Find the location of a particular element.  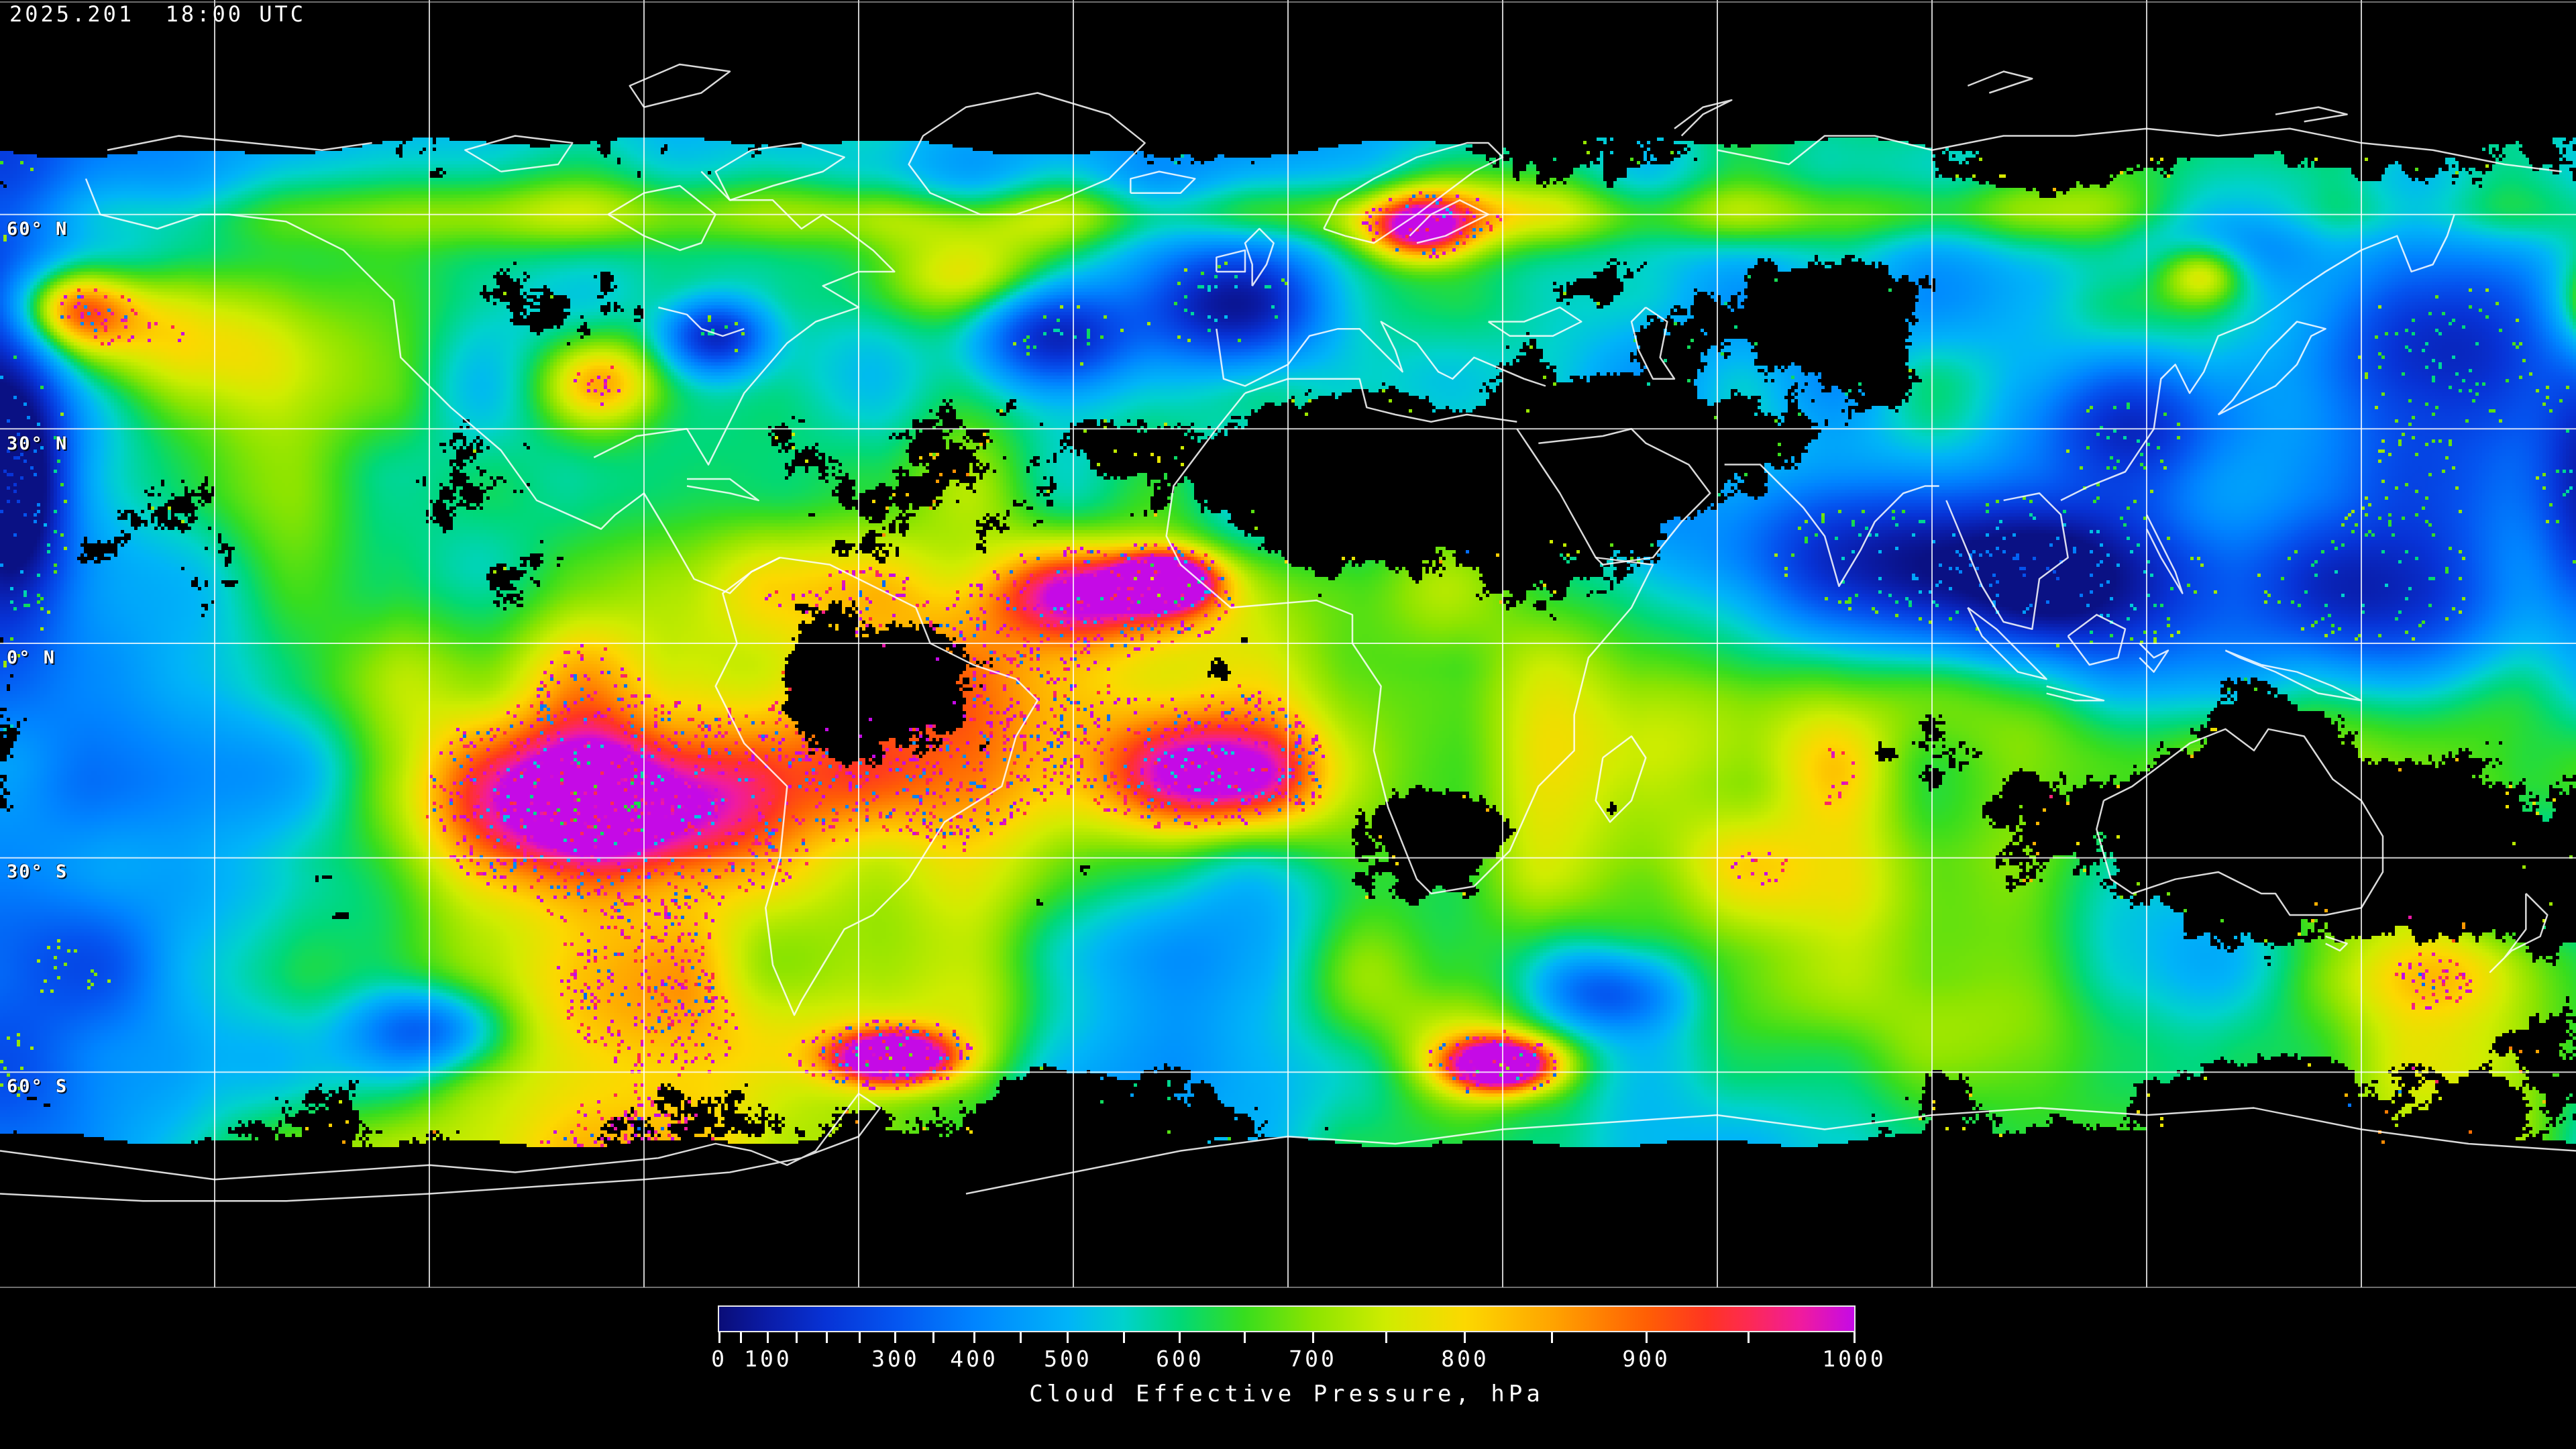

colorbar-tick-label: 300 is located at coordinates (895, 1359).